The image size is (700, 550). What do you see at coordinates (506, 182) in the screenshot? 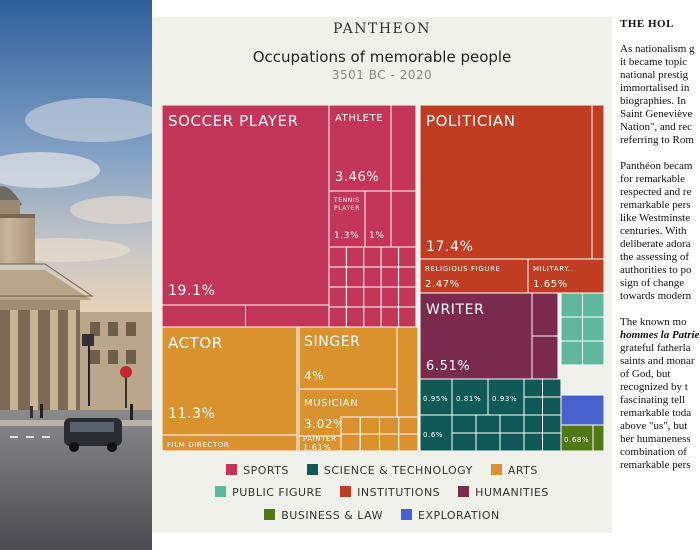
I see `treemap-tile-politician` at bounding box center [506, 182].